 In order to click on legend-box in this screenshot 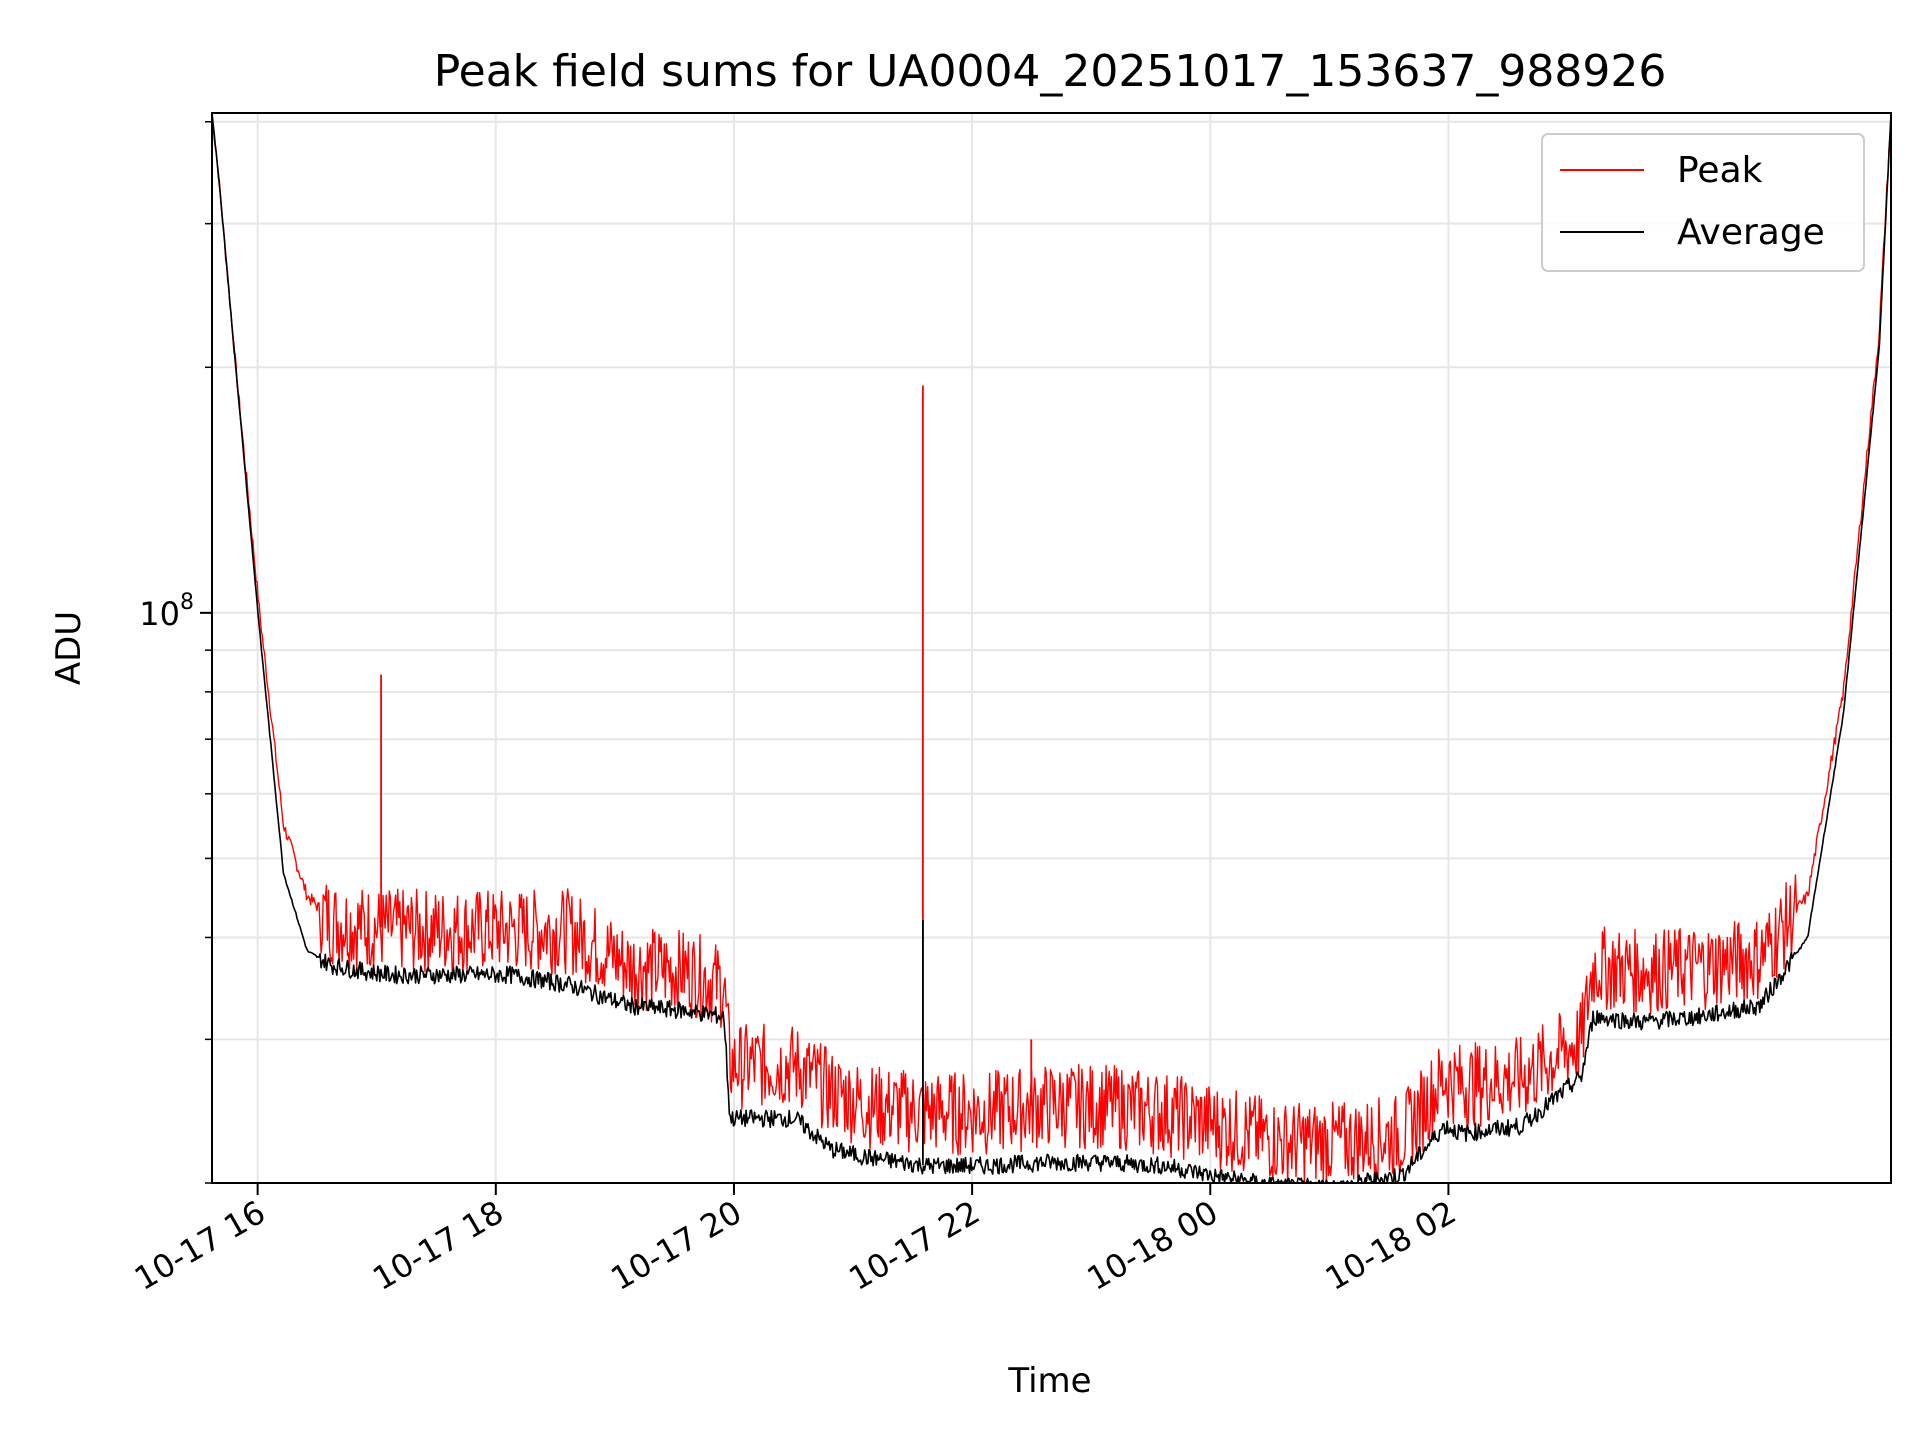, I will do `click(1703, 202)`.